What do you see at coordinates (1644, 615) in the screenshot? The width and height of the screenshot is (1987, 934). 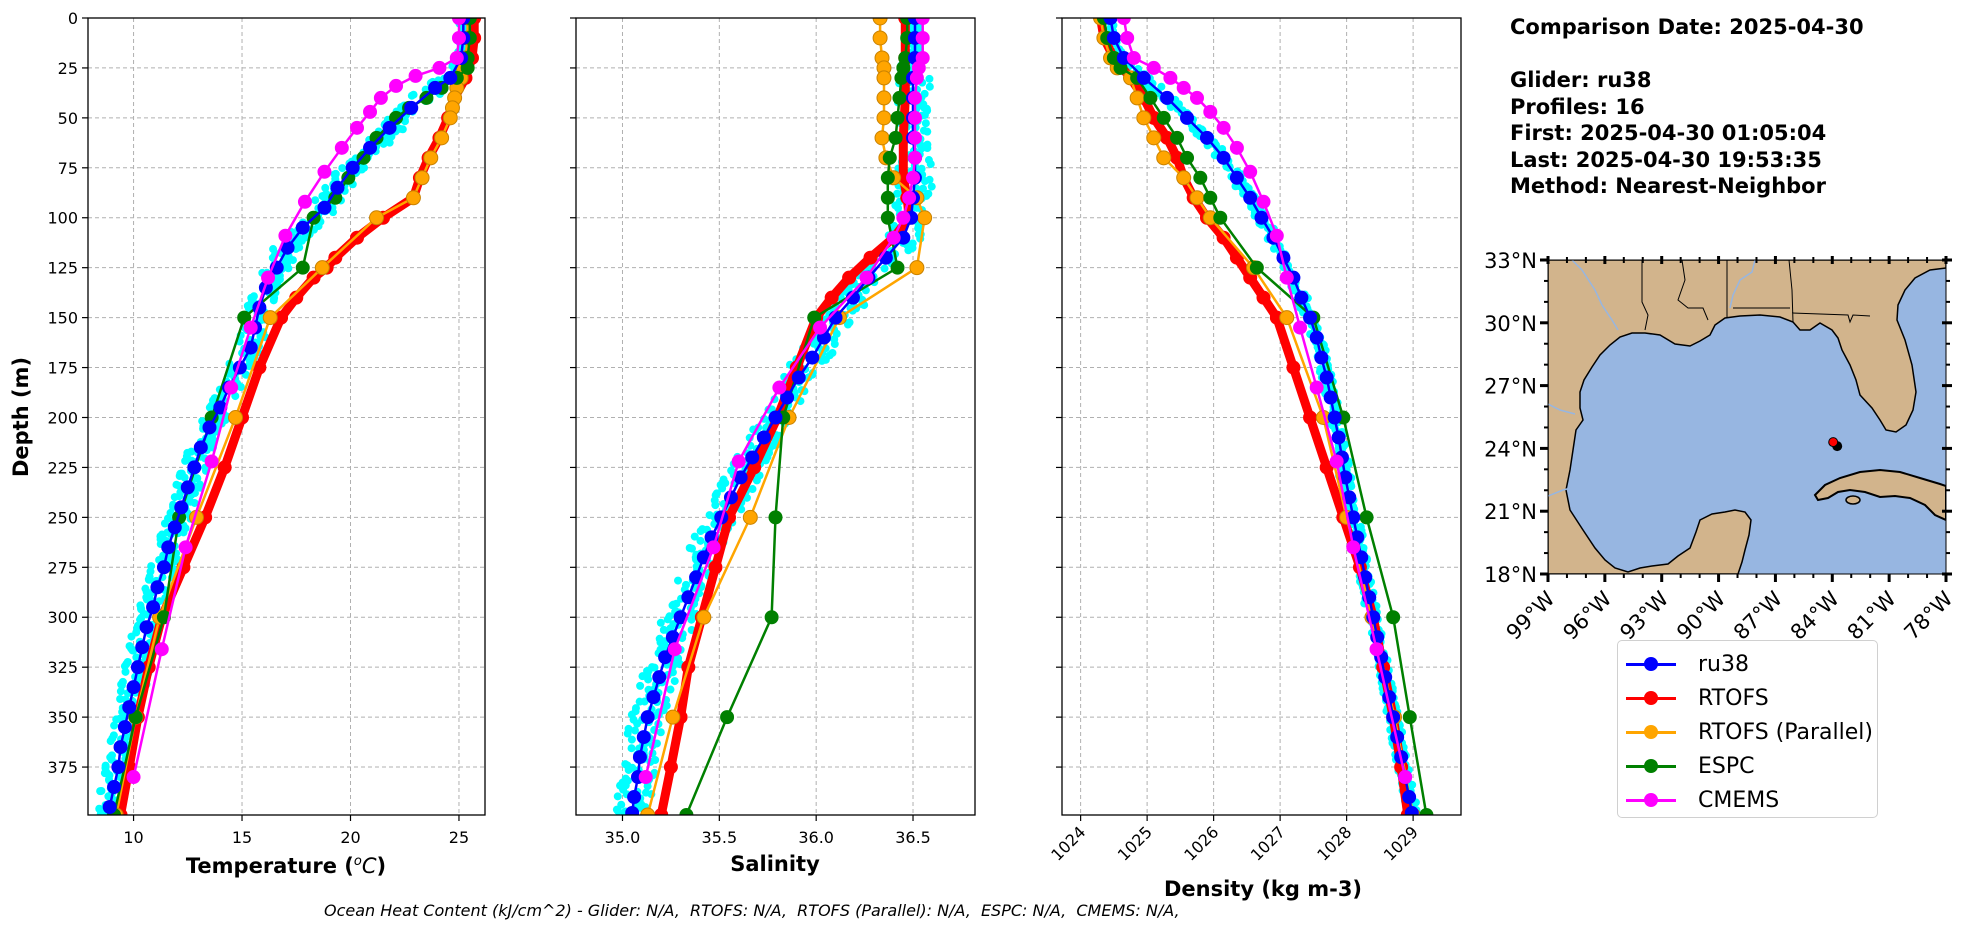 I see `map-lon-label: 93°W` at bounding box center [1644, 615].